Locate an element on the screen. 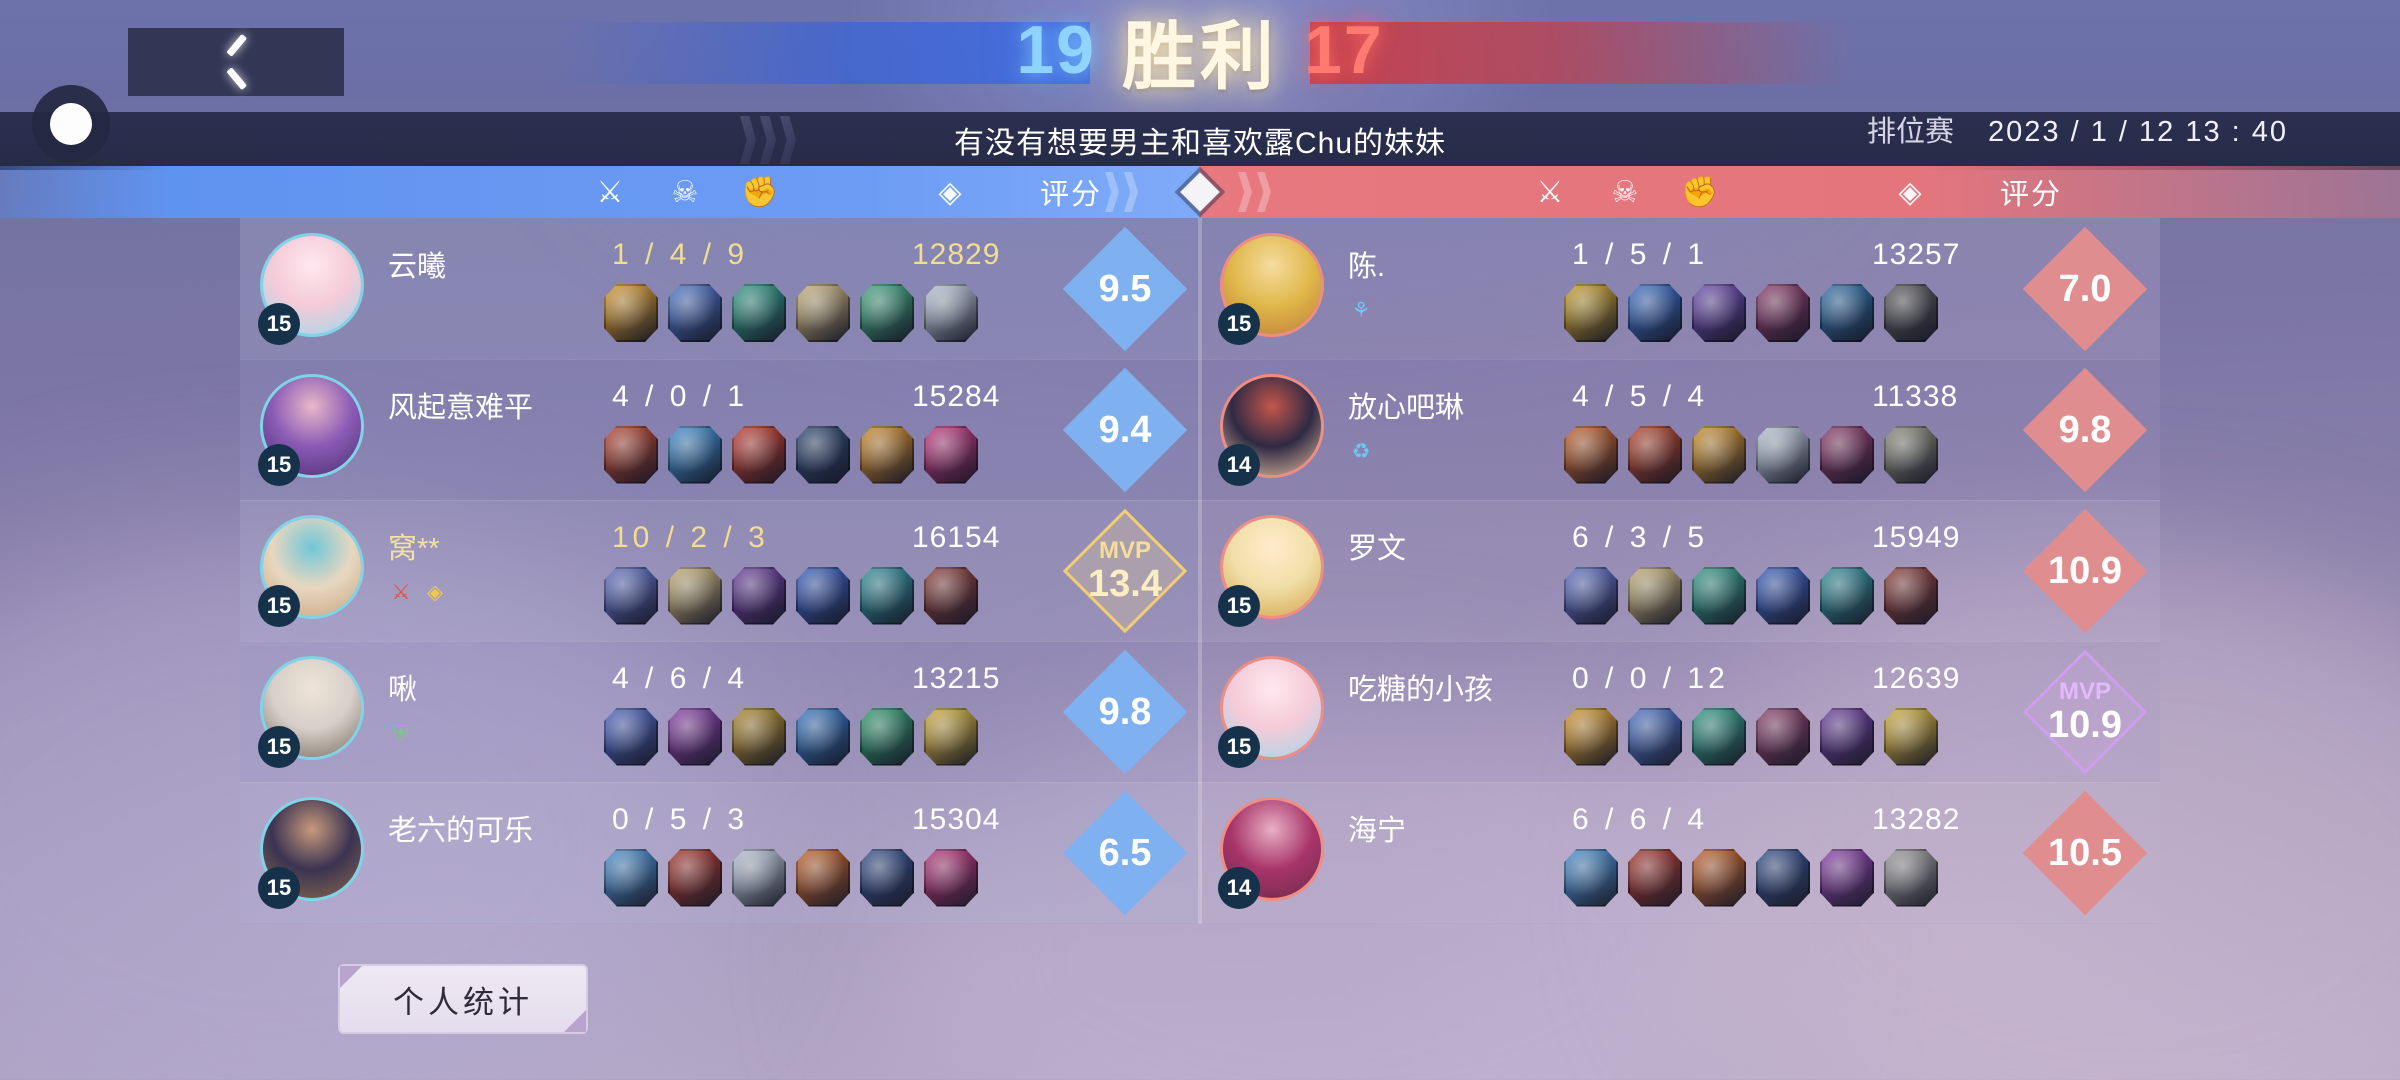 The width and height of the screenshot is (2400, 1080). rating-value: 6.5 is located at coordinates (1125, 853).